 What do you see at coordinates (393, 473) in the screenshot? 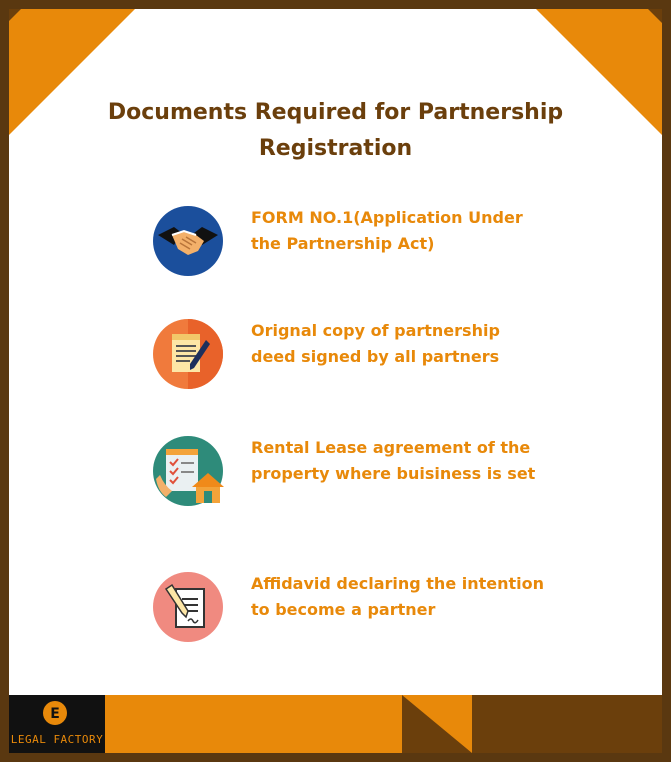
I see `list-item-line-2: property where buisiness is set` at bounding box center [393, 473].